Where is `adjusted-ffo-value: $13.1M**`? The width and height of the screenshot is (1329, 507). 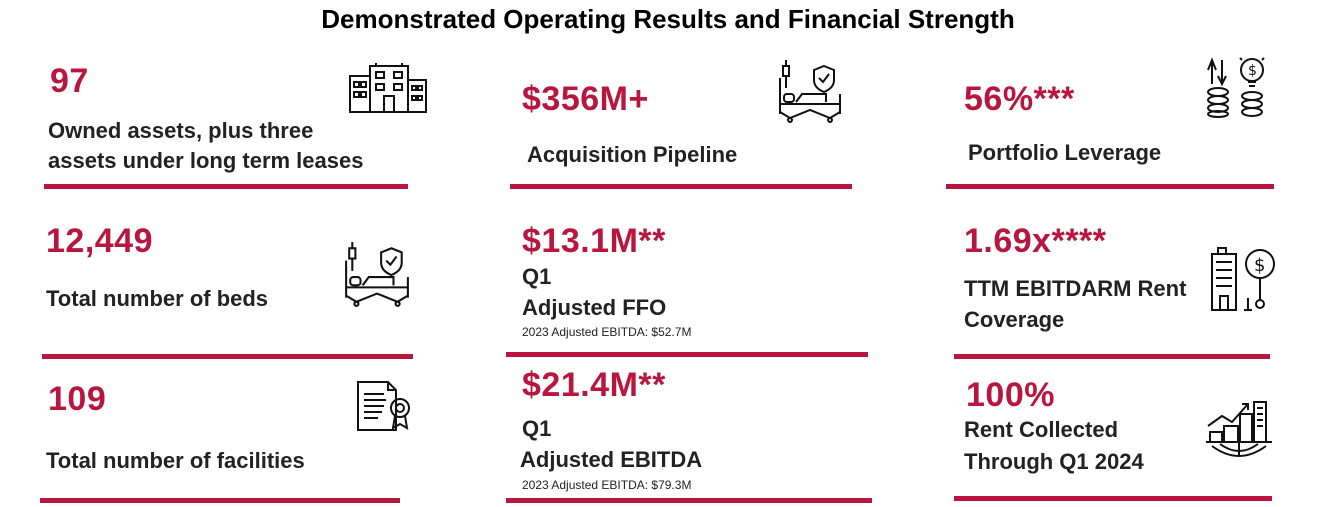
adjusted-ffo-value: $13.1M** is located at coordinates (594, 241).